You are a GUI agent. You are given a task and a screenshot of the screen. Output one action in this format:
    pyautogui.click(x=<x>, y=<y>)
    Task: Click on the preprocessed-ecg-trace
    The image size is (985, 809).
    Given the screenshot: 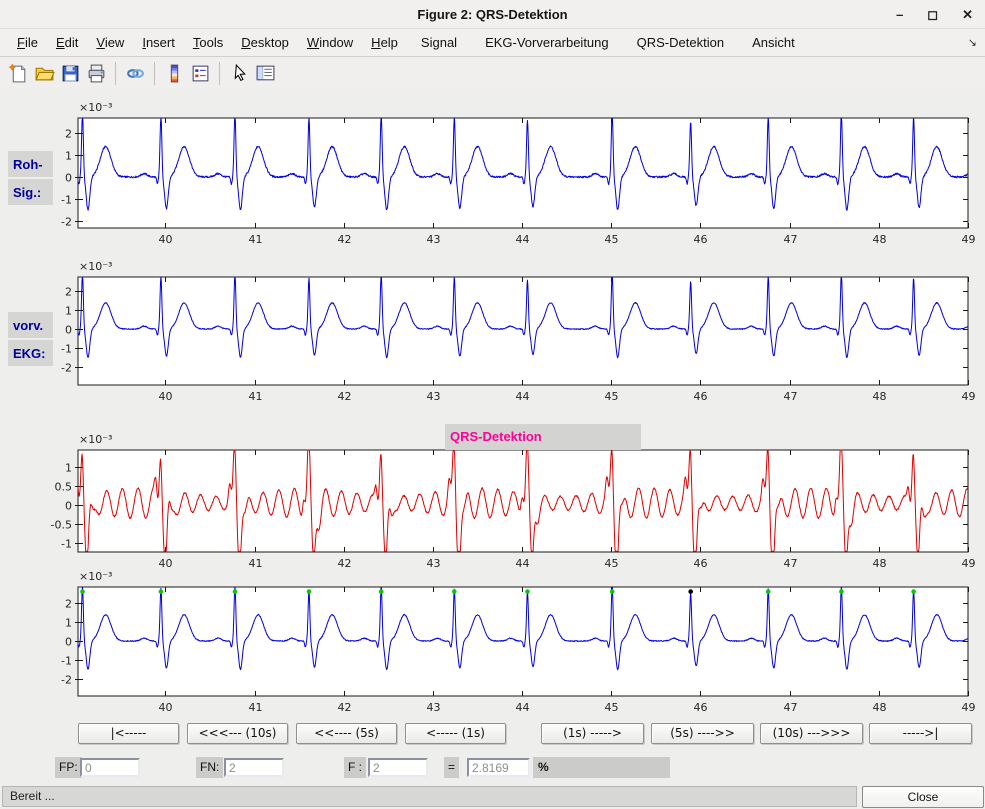 What is the action you would take?
    pyautogui.click(x=523, y=317)
    